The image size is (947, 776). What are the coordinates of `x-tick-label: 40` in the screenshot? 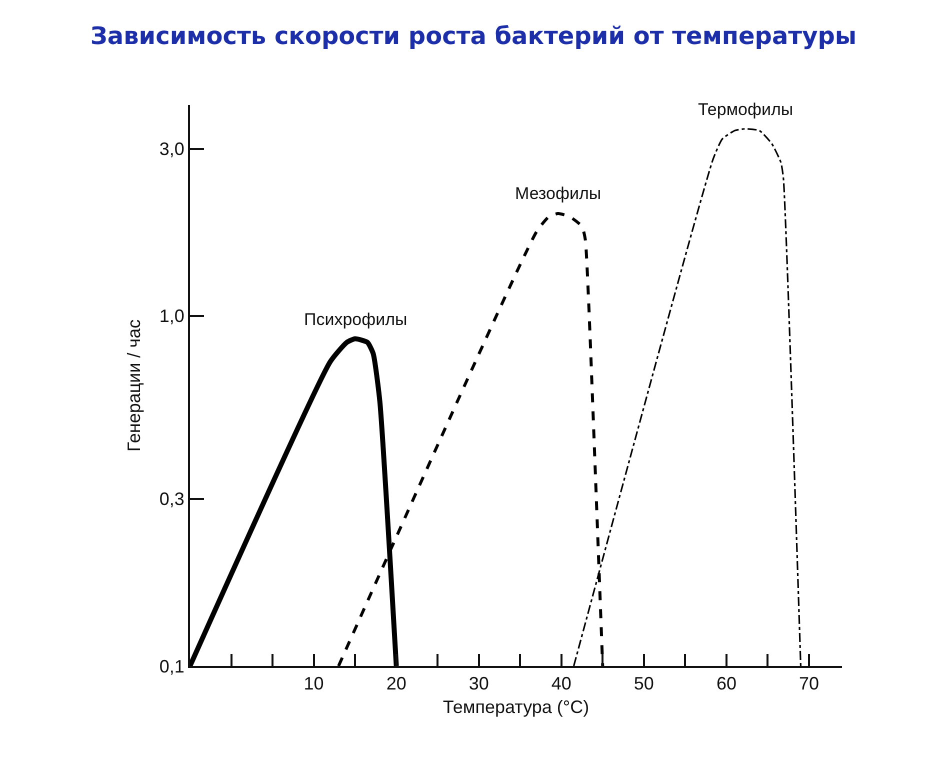 It's located at (561, 684).